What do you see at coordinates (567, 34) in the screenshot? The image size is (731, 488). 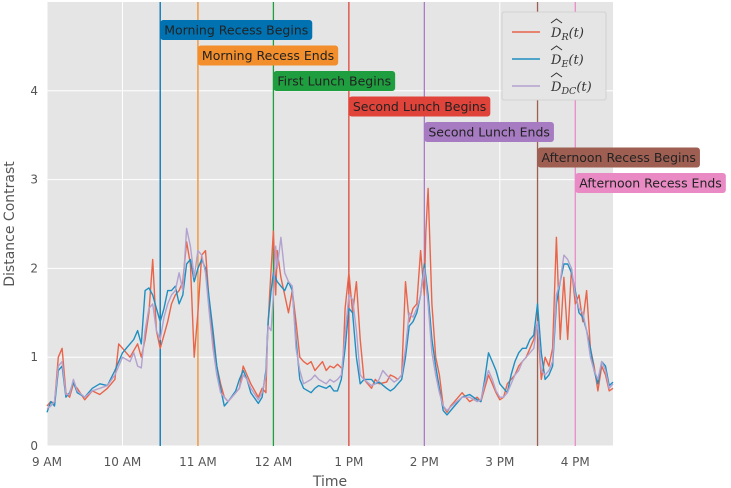 I see `legend-label: DR(t)` at bounding box center [567, 34].